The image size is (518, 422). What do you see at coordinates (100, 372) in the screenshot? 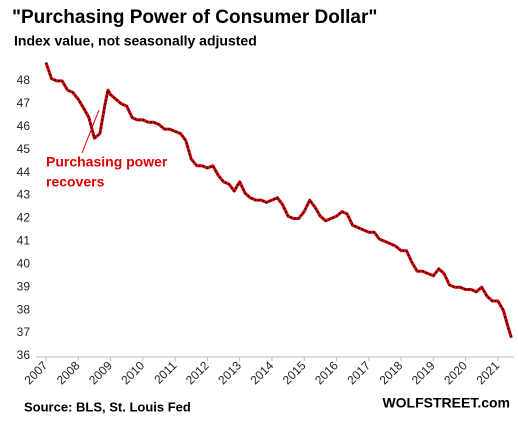
I see `x-tick-label: 2009` at bounding box center [100, 372].